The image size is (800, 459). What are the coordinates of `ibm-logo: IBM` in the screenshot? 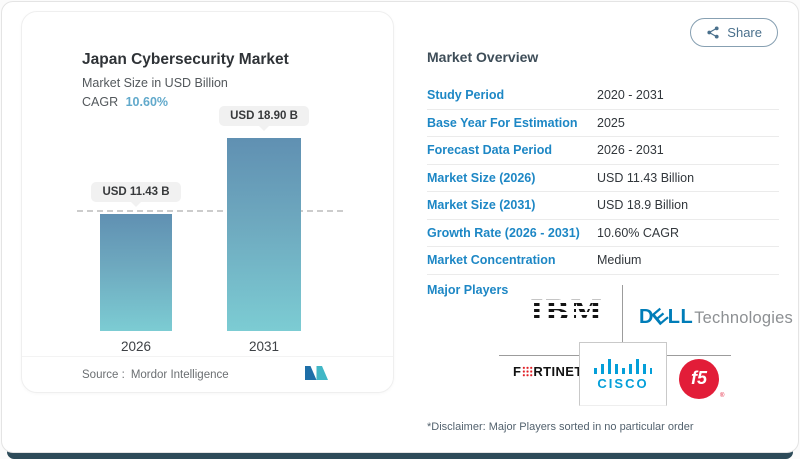 It's located at (567, 311).